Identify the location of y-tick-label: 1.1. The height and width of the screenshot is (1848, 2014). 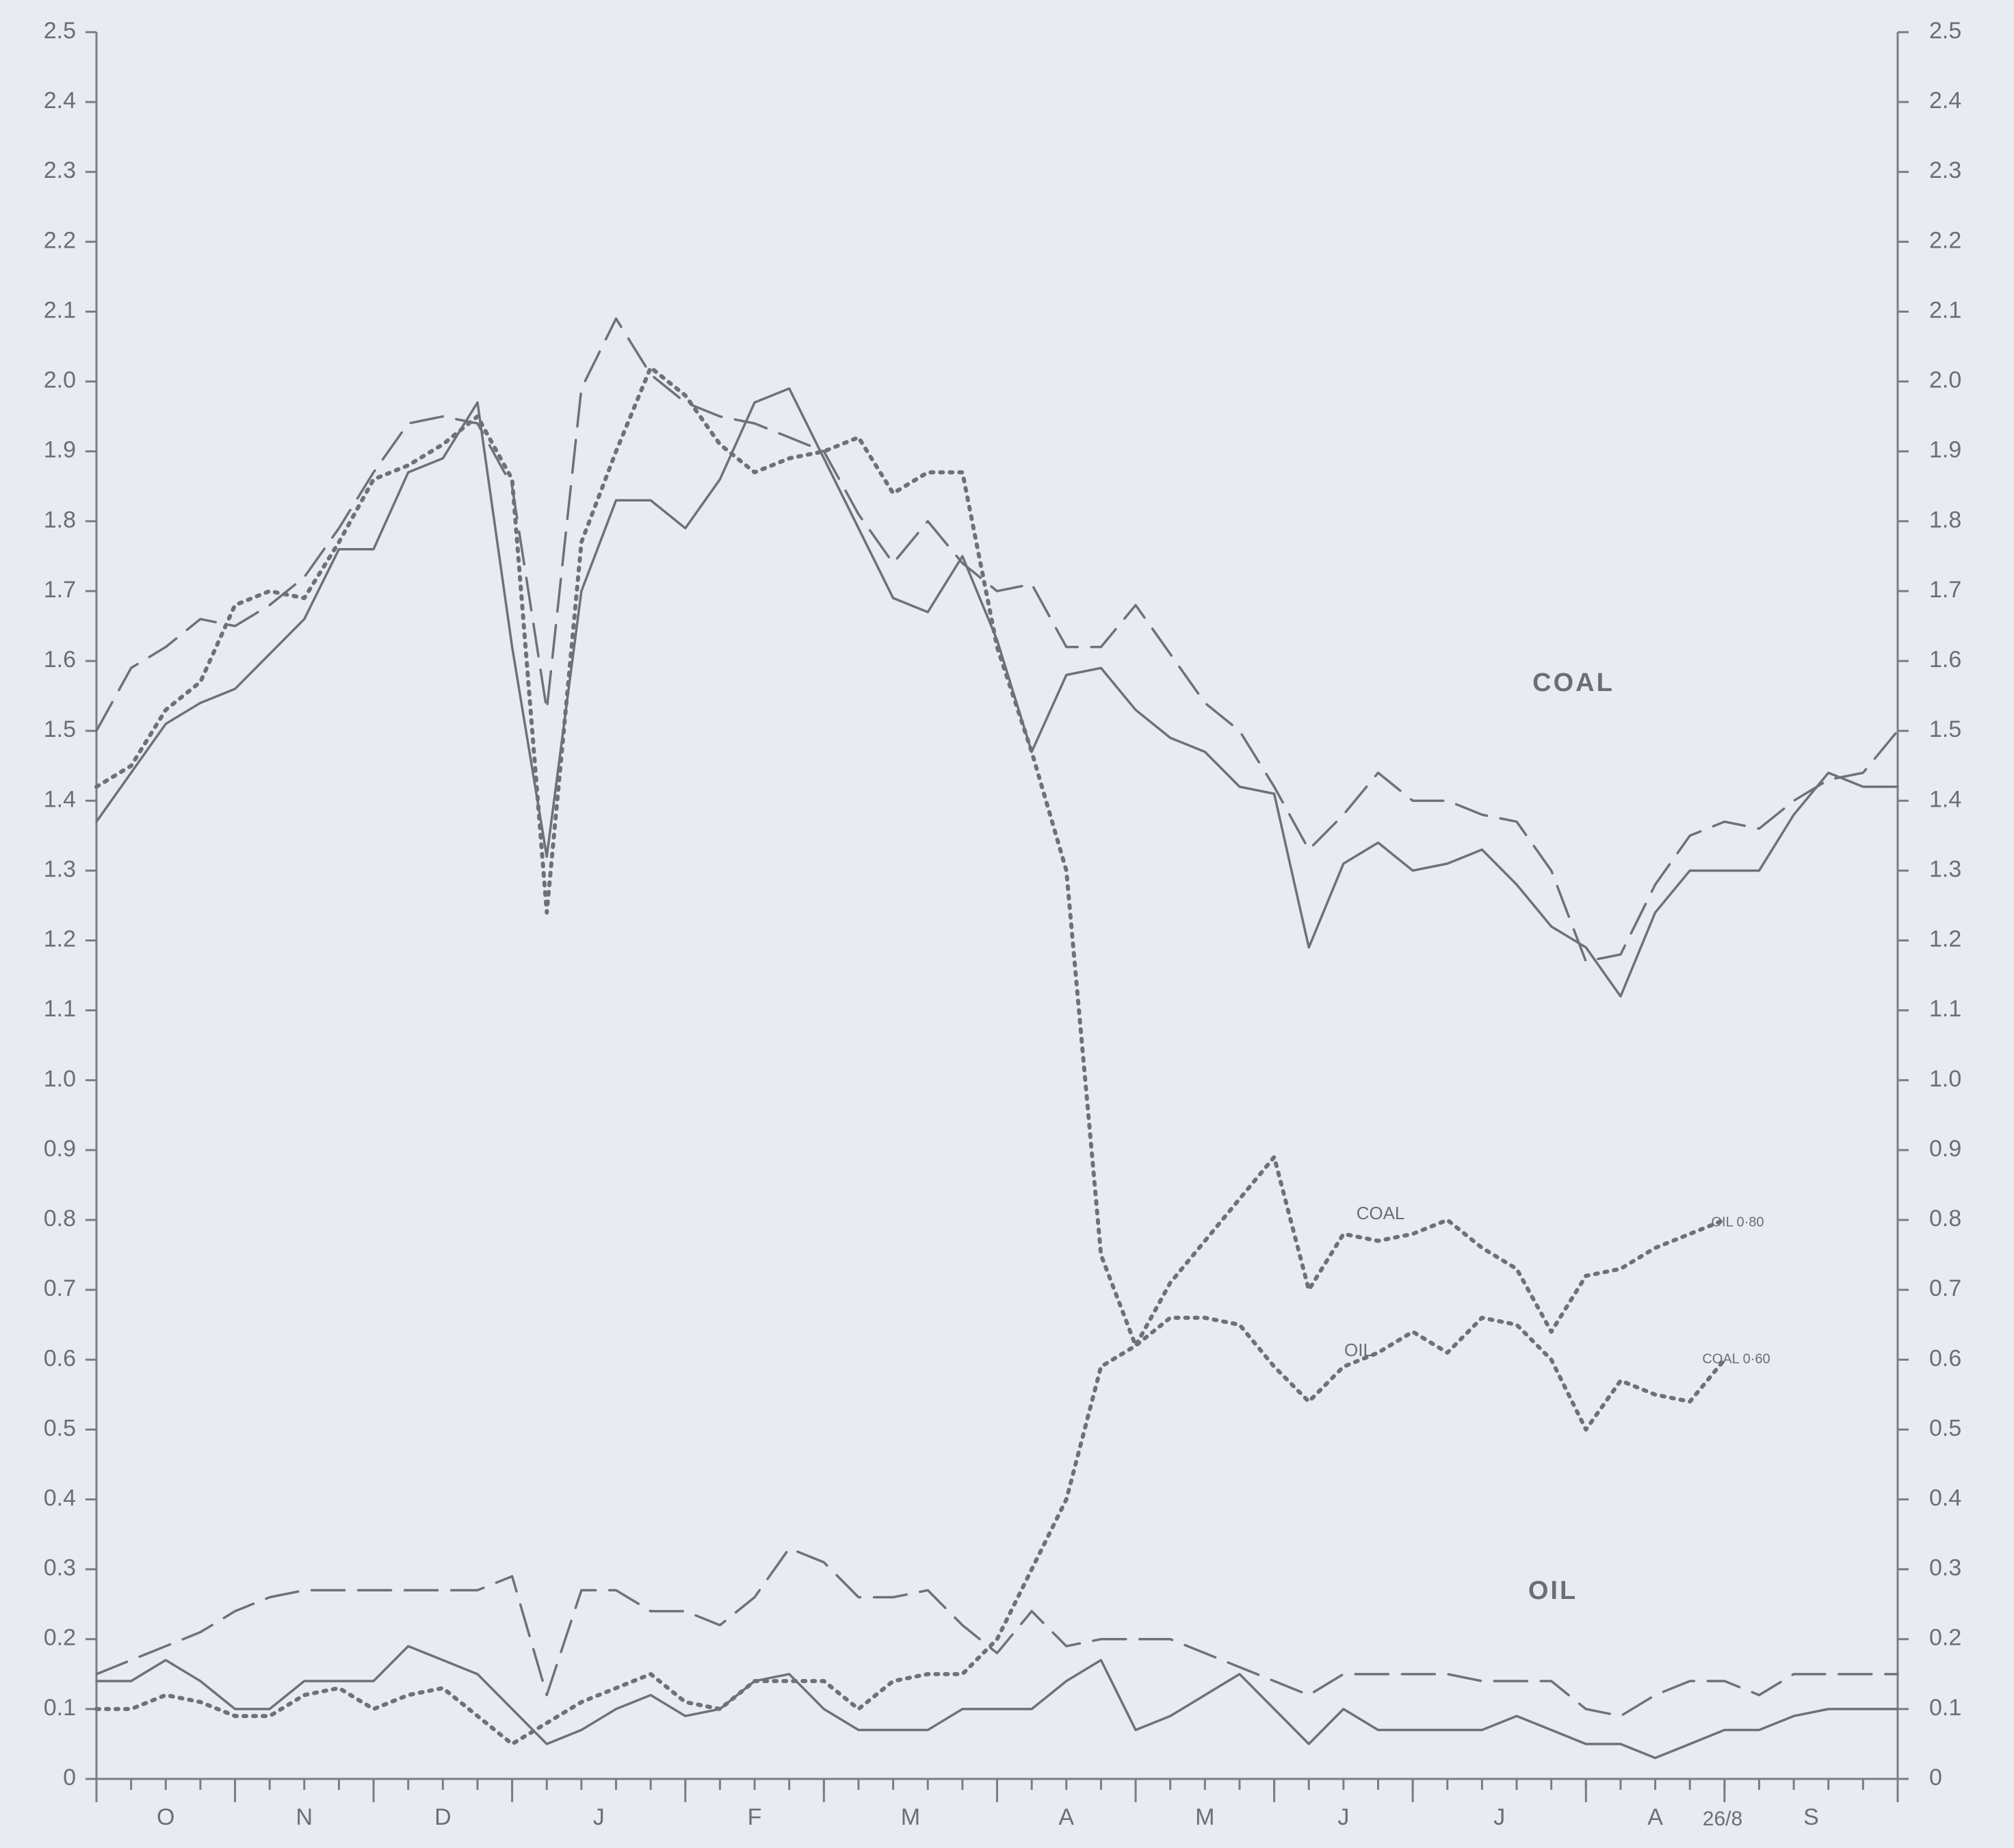
(60, 1009).